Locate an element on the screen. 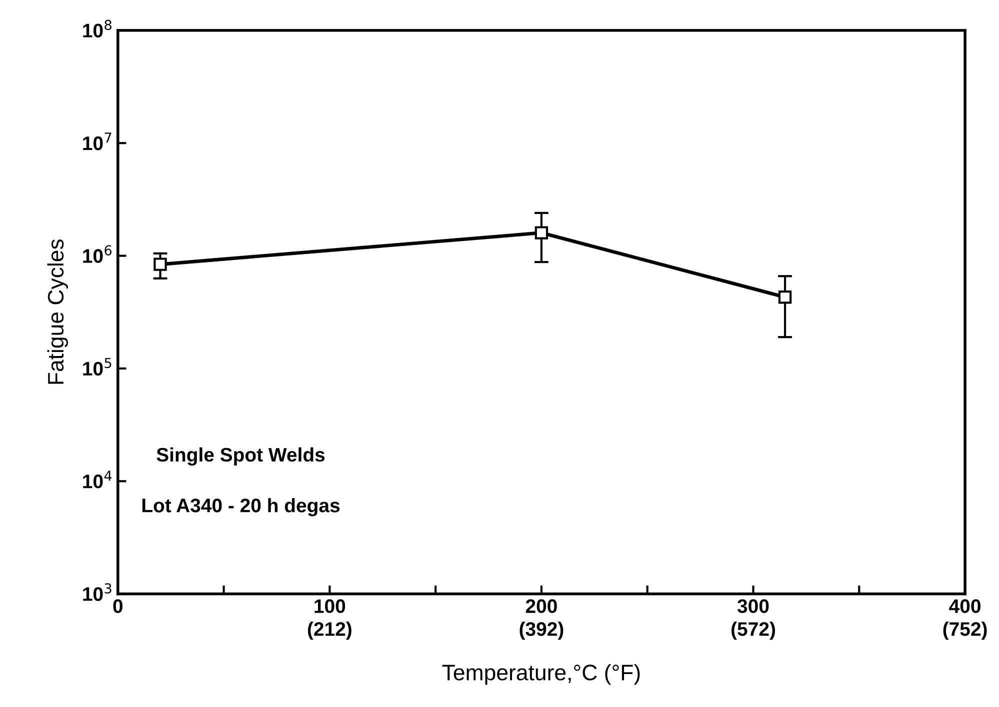 The image size is (999, 707). x-tick-label: 200 is located at coordinates (541, 606).